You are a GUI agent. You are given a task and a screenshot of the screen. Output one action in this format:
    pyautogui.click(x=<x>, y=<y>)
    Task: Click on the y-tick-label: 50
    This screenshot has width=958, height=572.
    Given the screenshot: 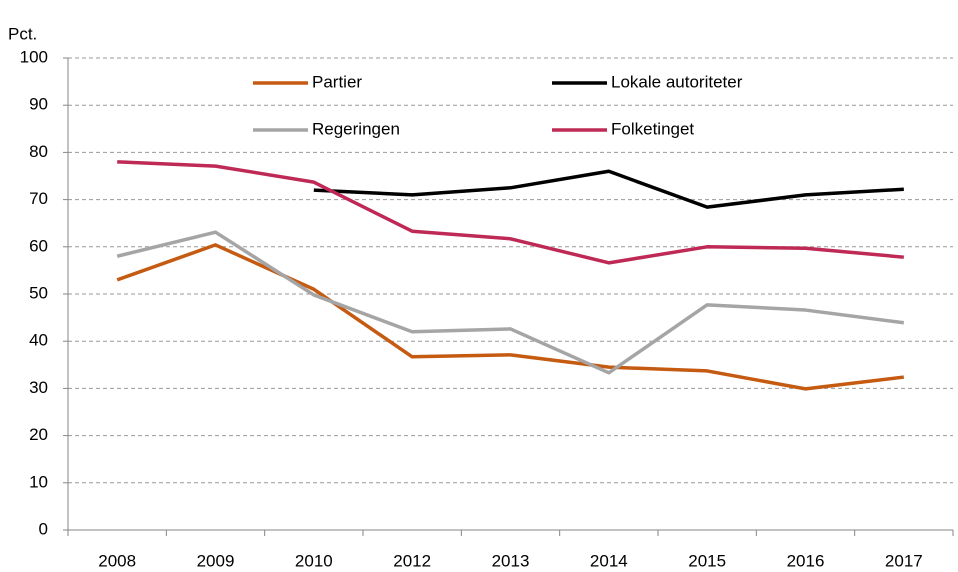 What is the action you would take?
    pyautogui.click(x=38, y=292)
    